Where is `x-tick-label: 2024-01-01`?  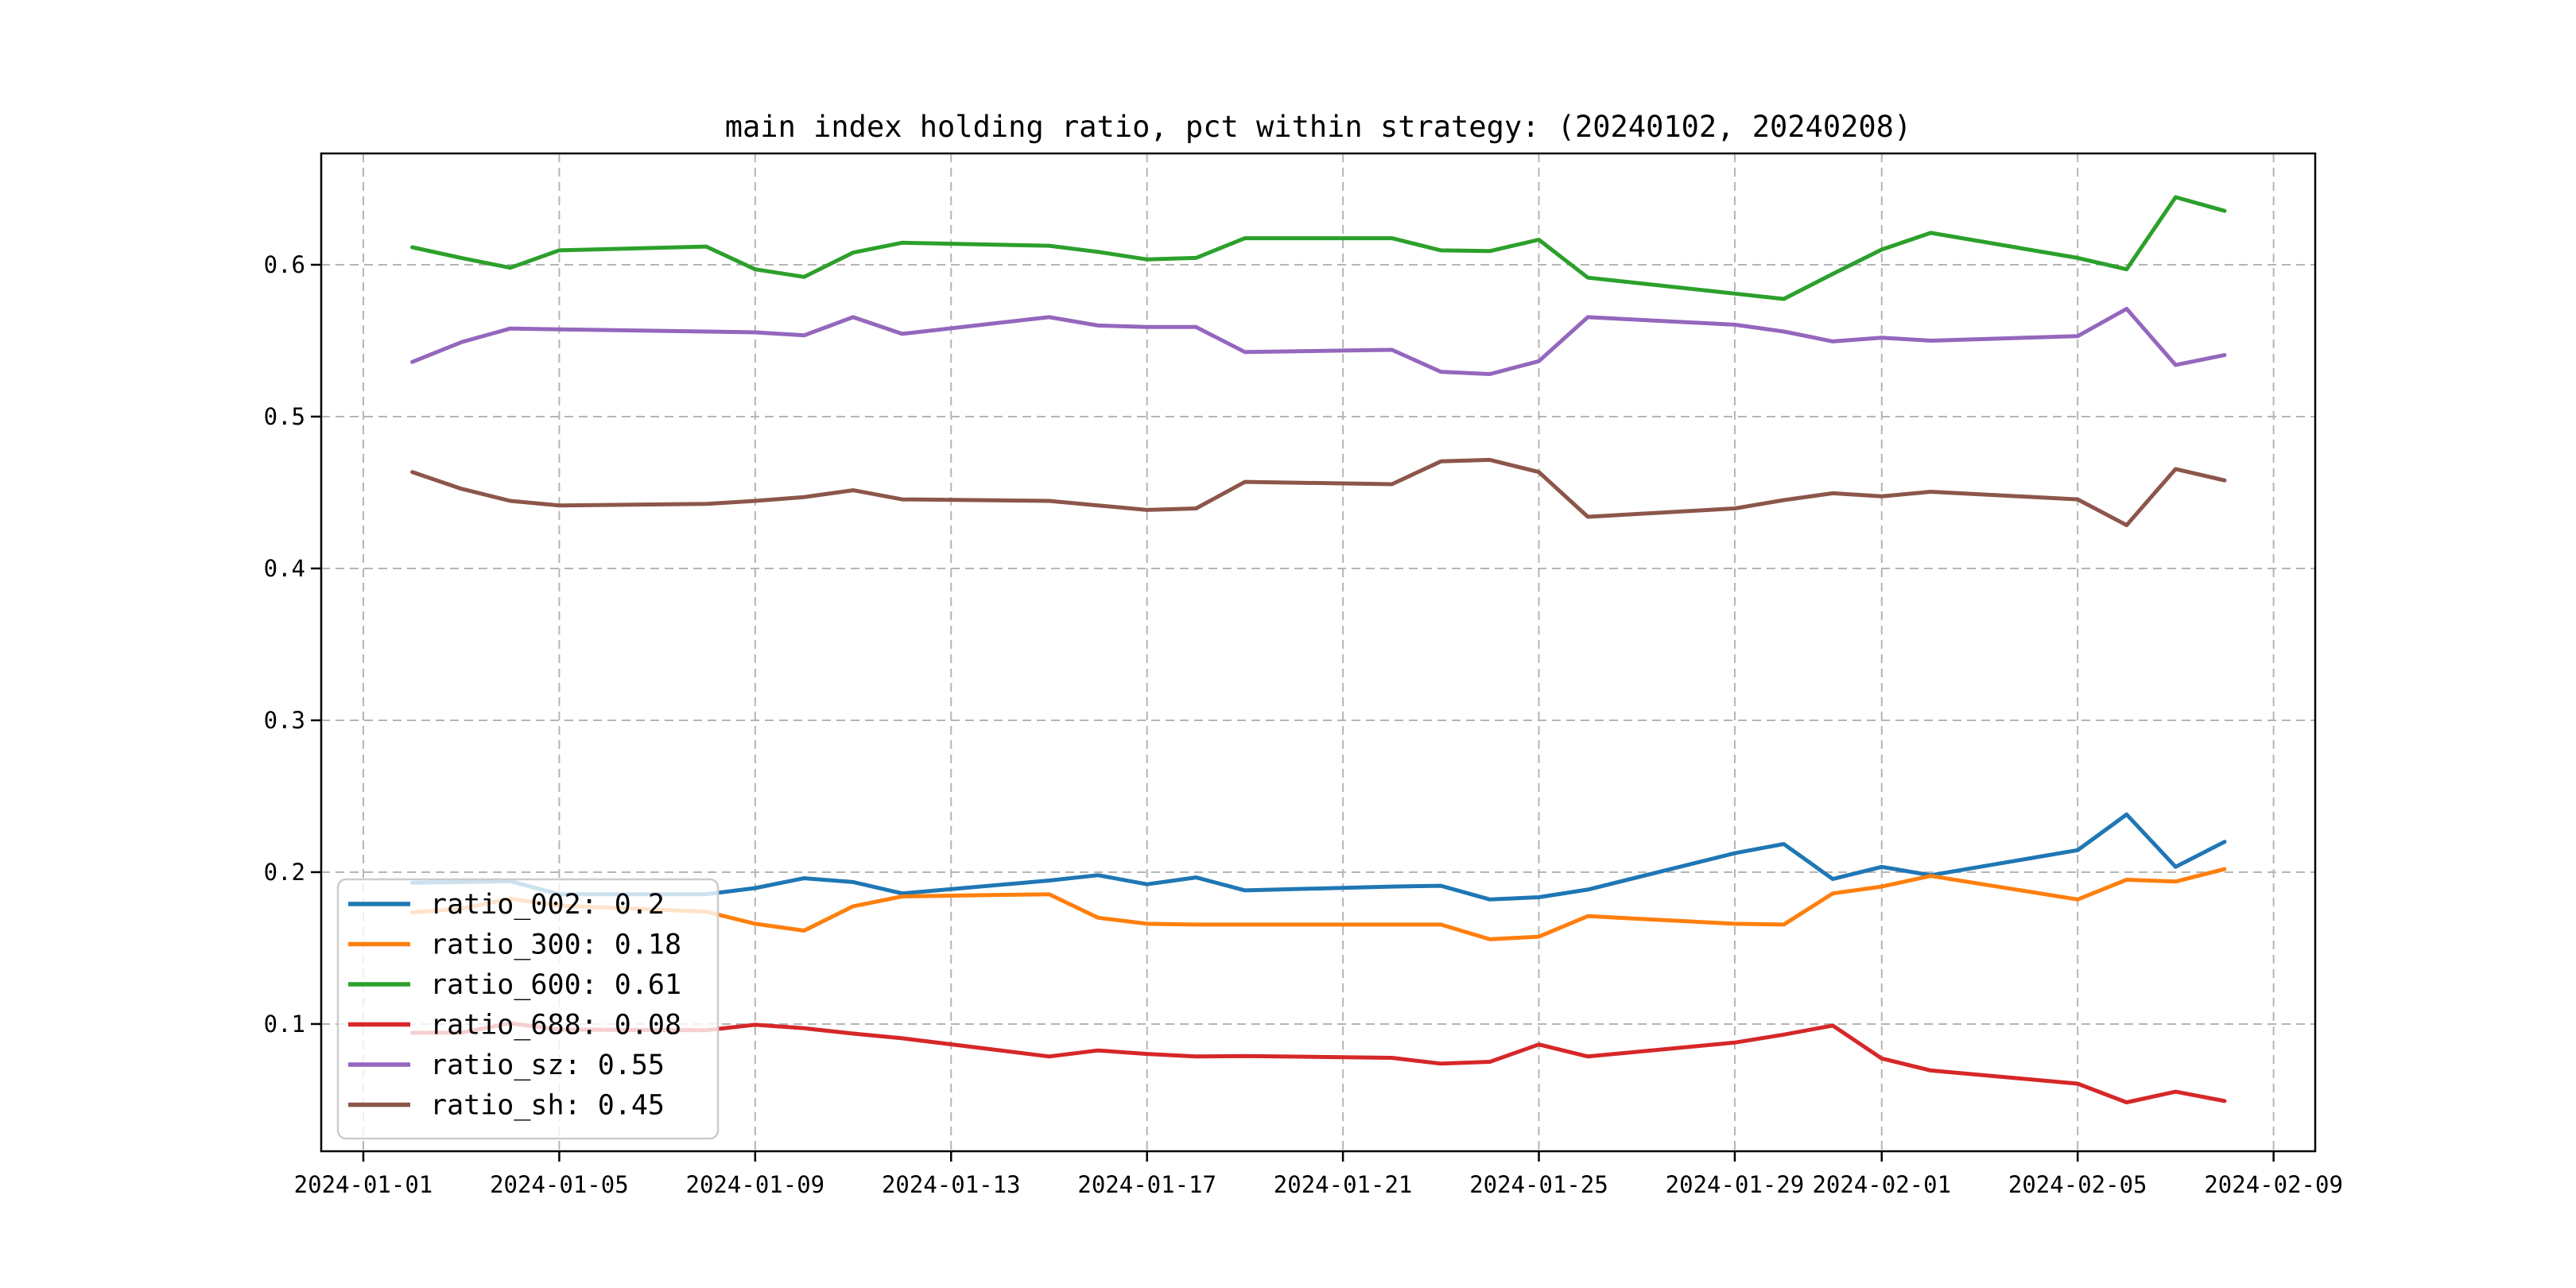
x-tick-label: 2024-01-01 is located at coordinates (364, 1184).